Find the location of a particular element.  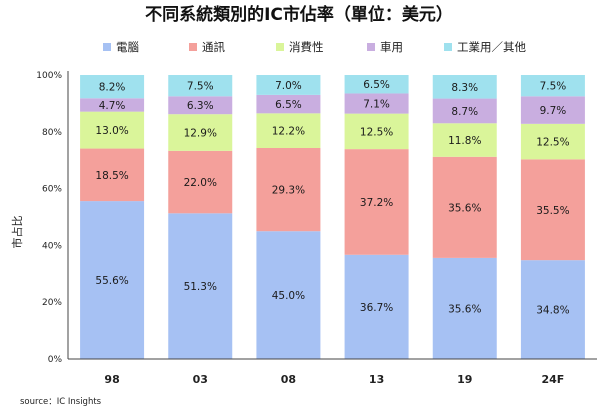

data-label: 36.7% is located at coordinates (376, 308).